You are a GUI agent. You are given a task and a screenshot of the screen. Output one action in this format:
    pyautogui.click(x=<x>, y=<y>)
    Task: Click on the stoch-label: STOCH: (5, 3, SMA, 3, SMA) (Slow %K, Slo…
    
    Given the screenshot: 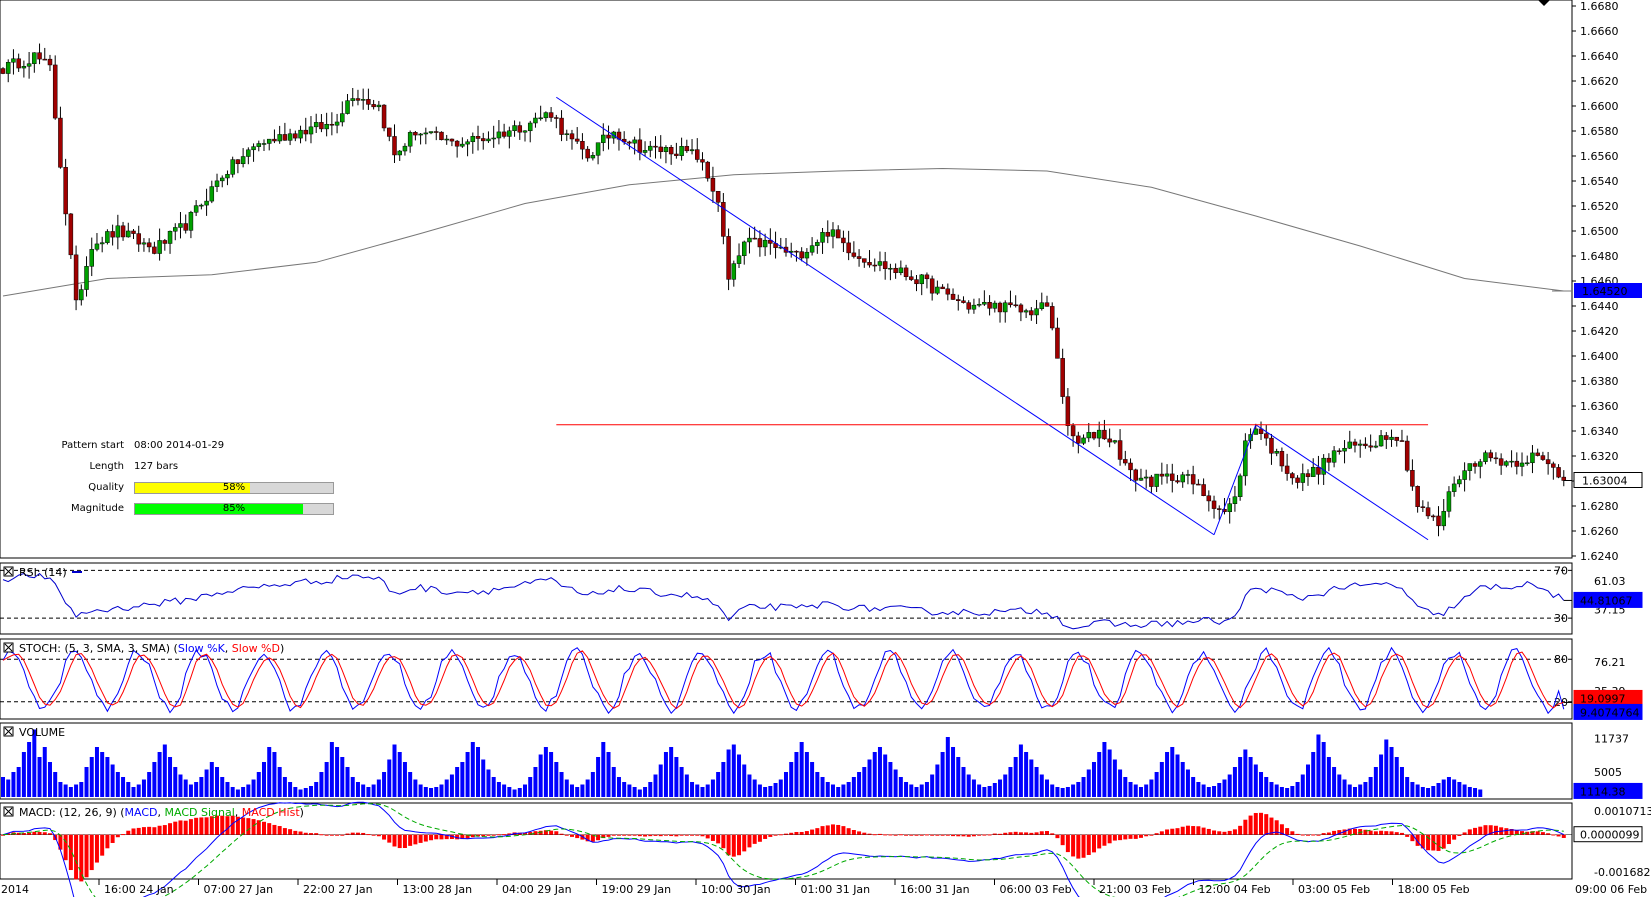 What is the action you would take?
    pyautogui.click(x=151, y=648)
    